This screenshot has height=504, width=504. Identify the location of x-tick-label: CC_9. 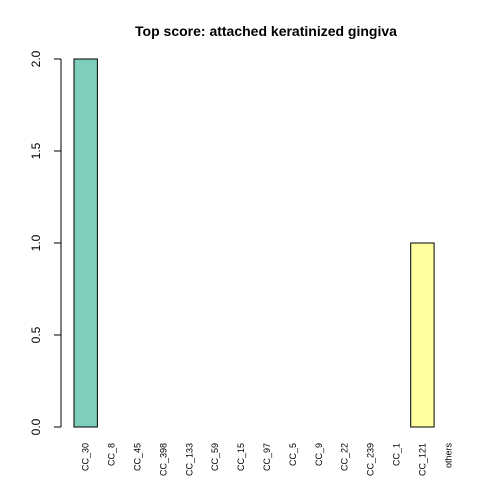
(319, 454).